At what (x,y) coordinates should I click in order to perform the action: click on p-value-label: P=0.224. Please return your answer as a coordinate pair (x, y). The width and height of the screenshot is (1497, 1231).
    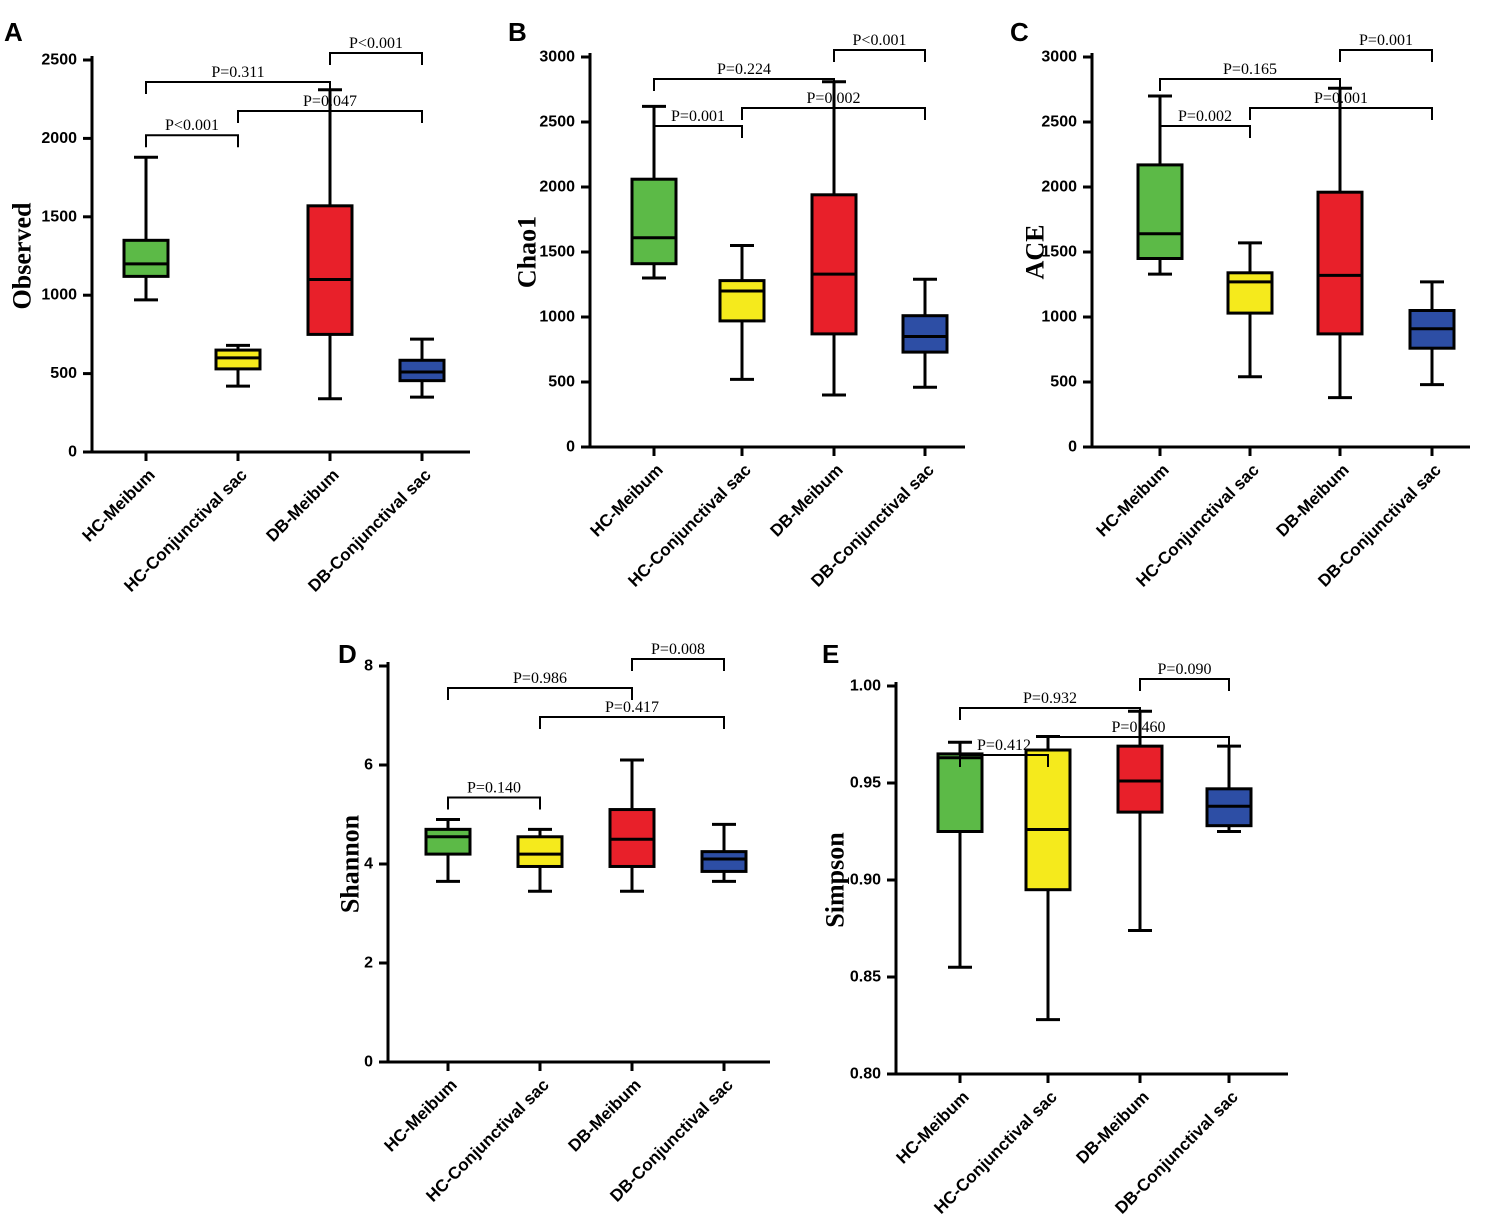
    Looking at the image, I should click on (744, 69).